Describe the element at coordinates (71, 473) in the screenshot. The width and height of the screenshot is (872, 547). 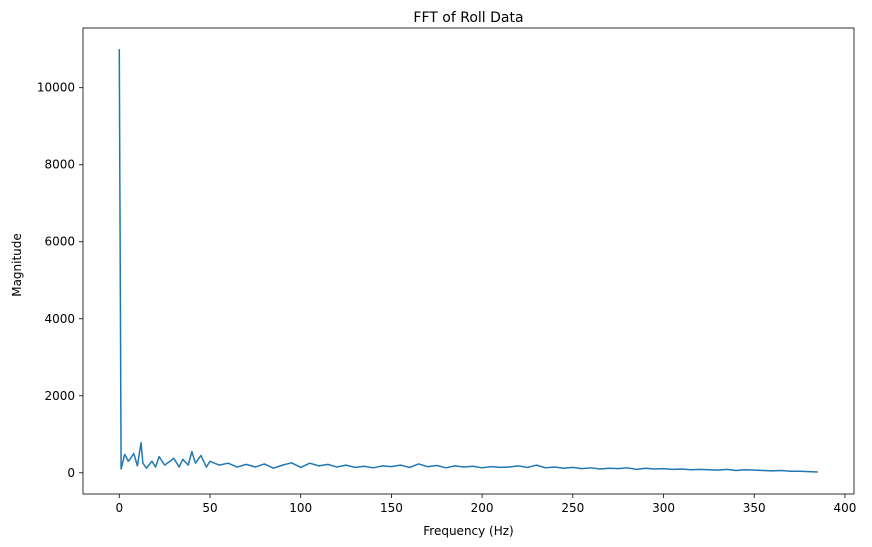
I see `y-tick-label: 0` at that location.